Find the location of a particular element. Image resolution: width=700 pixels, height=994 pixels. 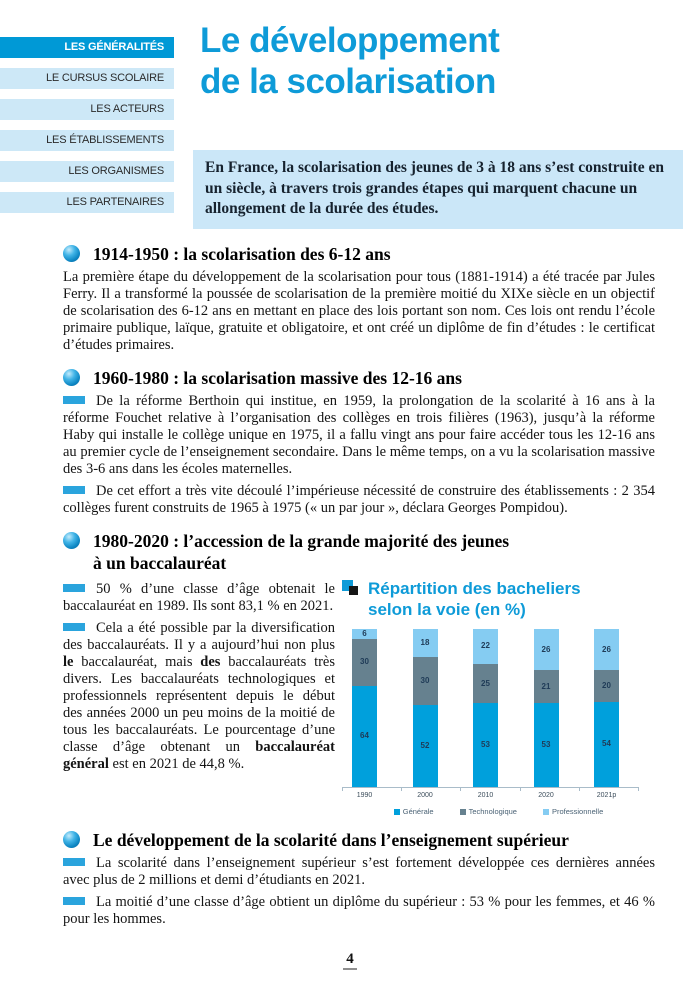

x-axis-label: 2000 is located at coordinates (425, 795).